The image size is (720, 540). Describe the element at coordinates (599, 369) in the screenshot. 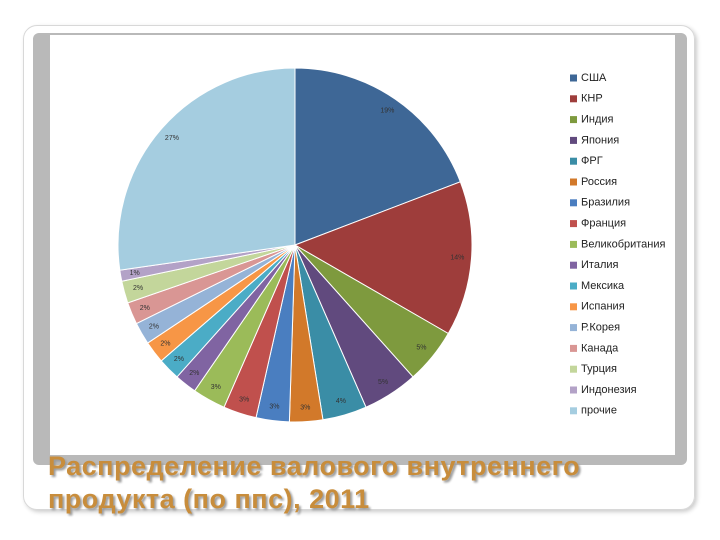

I see `legend-label: Турция` at that location.